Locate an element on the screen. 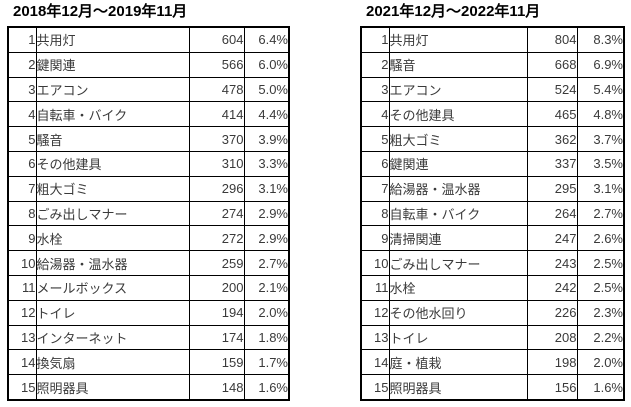 This screenshot has width=631, height=407. count-cell: 247 is located at coordinates (552, 238).